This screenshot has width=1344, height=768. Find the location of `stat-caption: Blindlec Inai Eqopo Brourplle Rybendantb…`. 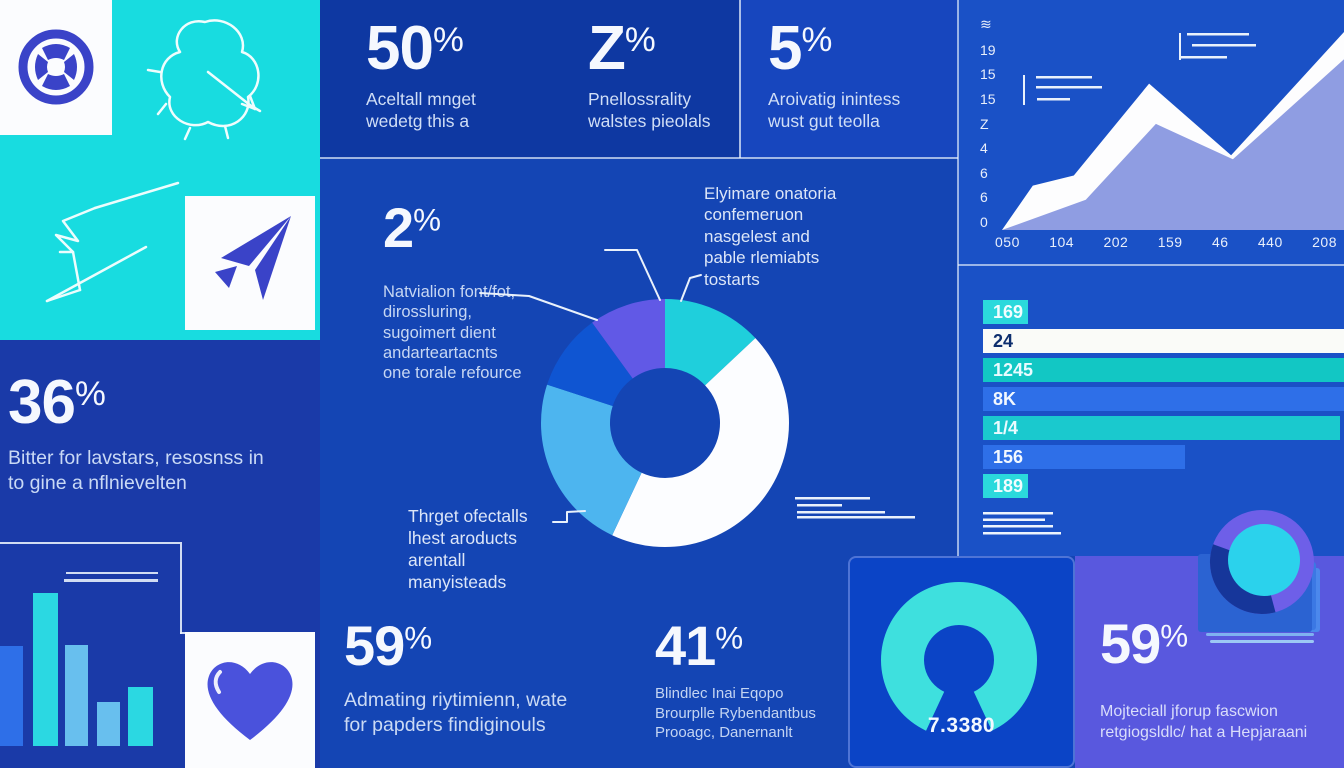

stat-caption: Blindlec Inai Eqopo Brourplle Rybendantb… is located at coordinates (735, 713).